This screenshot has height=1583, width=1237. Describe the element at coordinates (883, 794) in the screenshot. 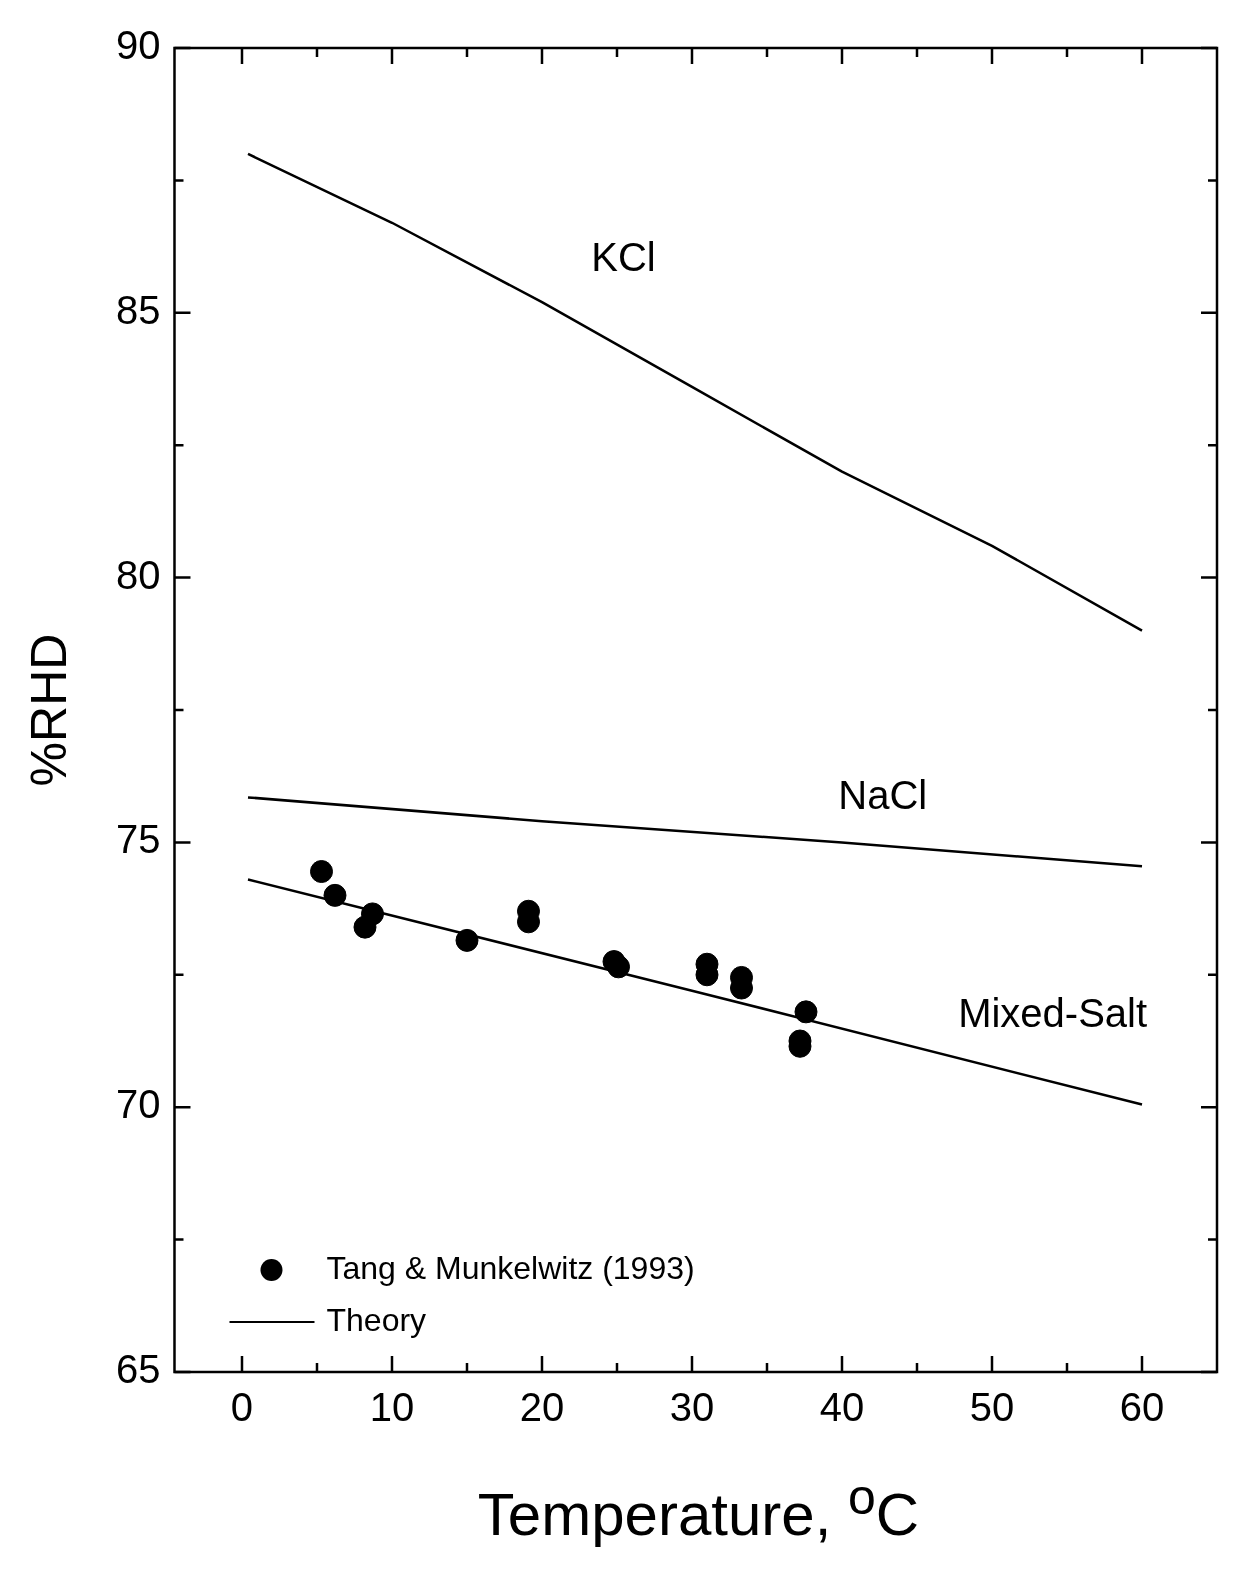

I see `annotation: NaCl` at that location.